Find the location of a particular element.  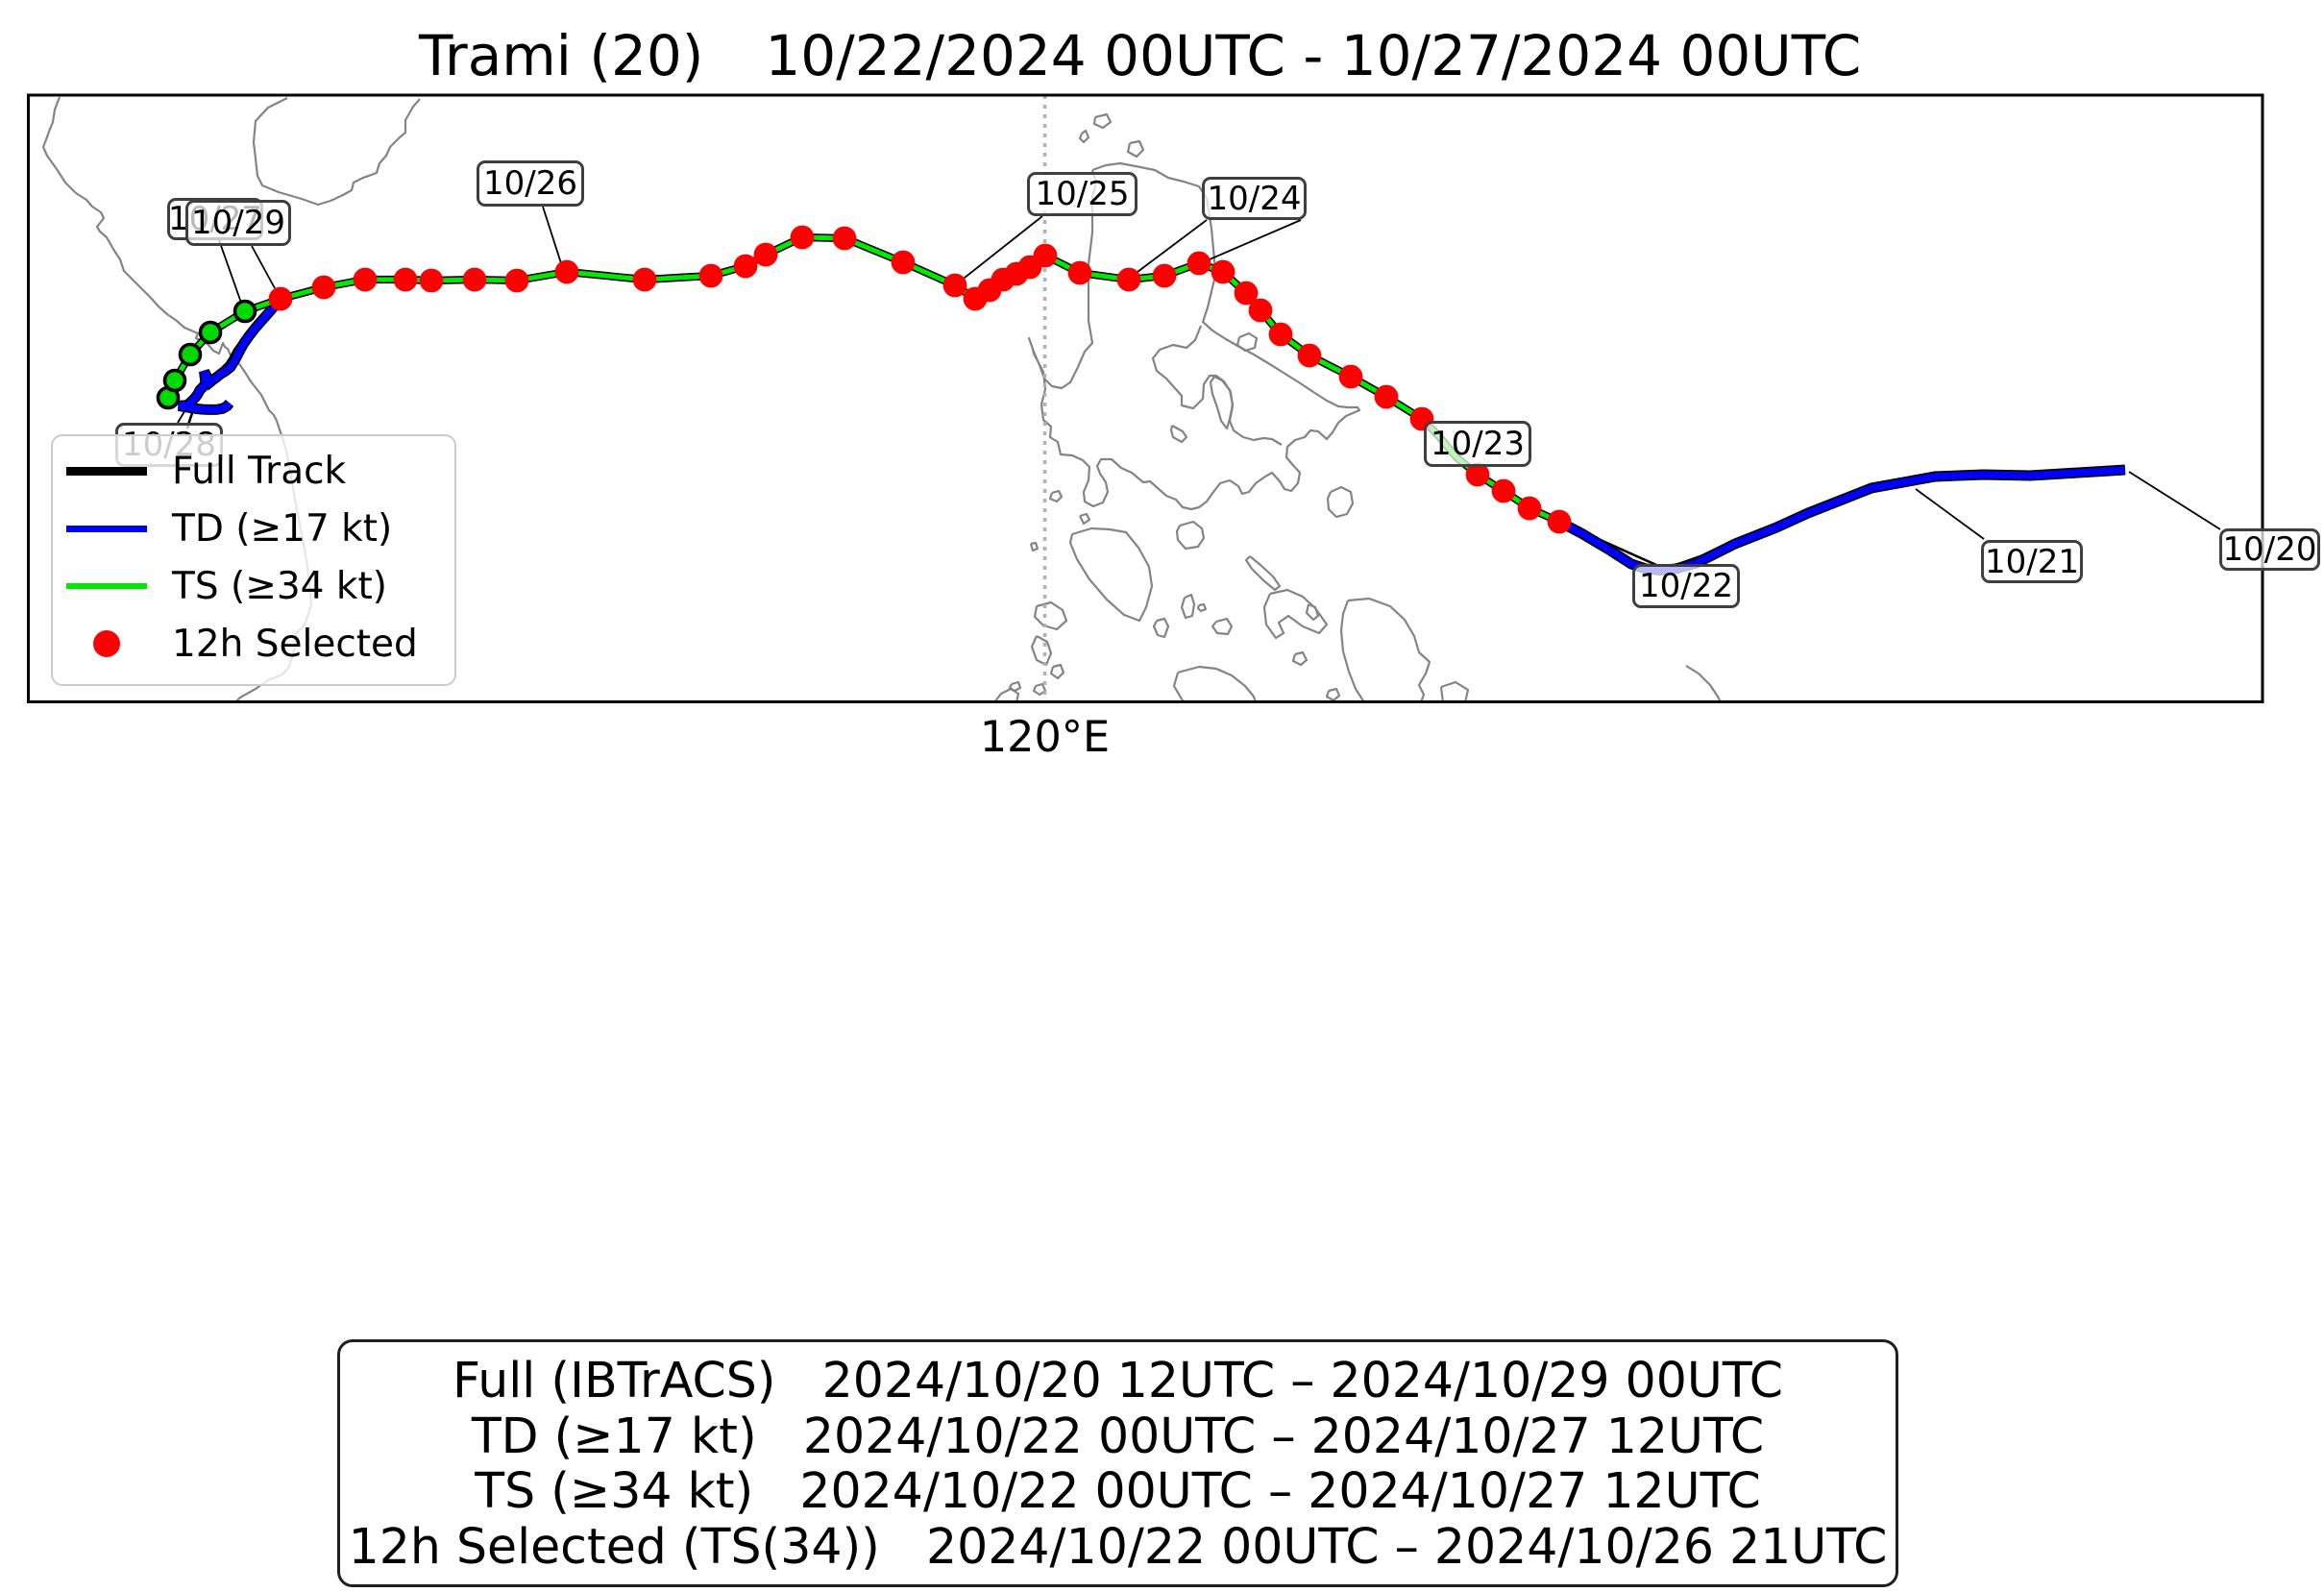

date-label-10-25: 10/25 is located at coordinates (1082, 194).